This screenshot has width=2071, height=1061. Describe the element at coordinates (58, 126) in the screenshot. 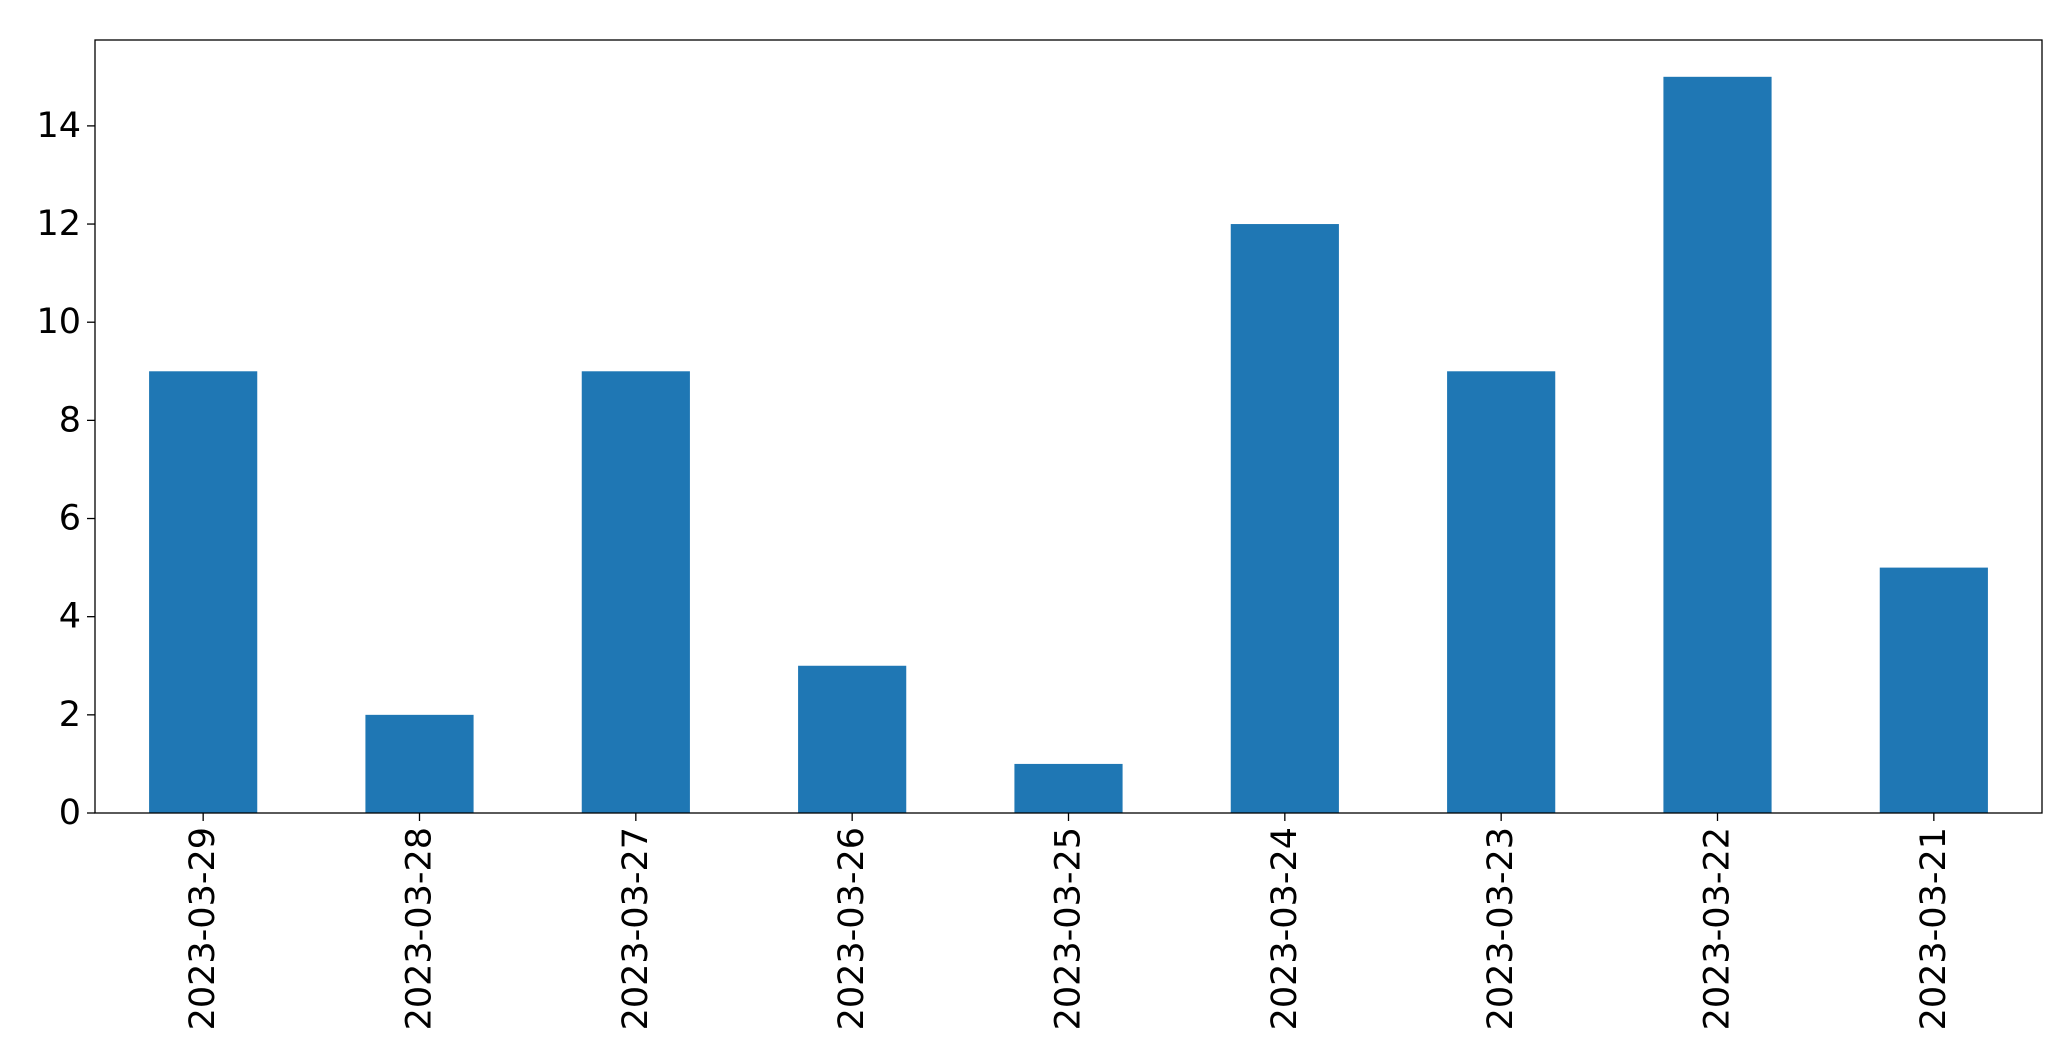

I see `y-tick-label: 14` at that location.